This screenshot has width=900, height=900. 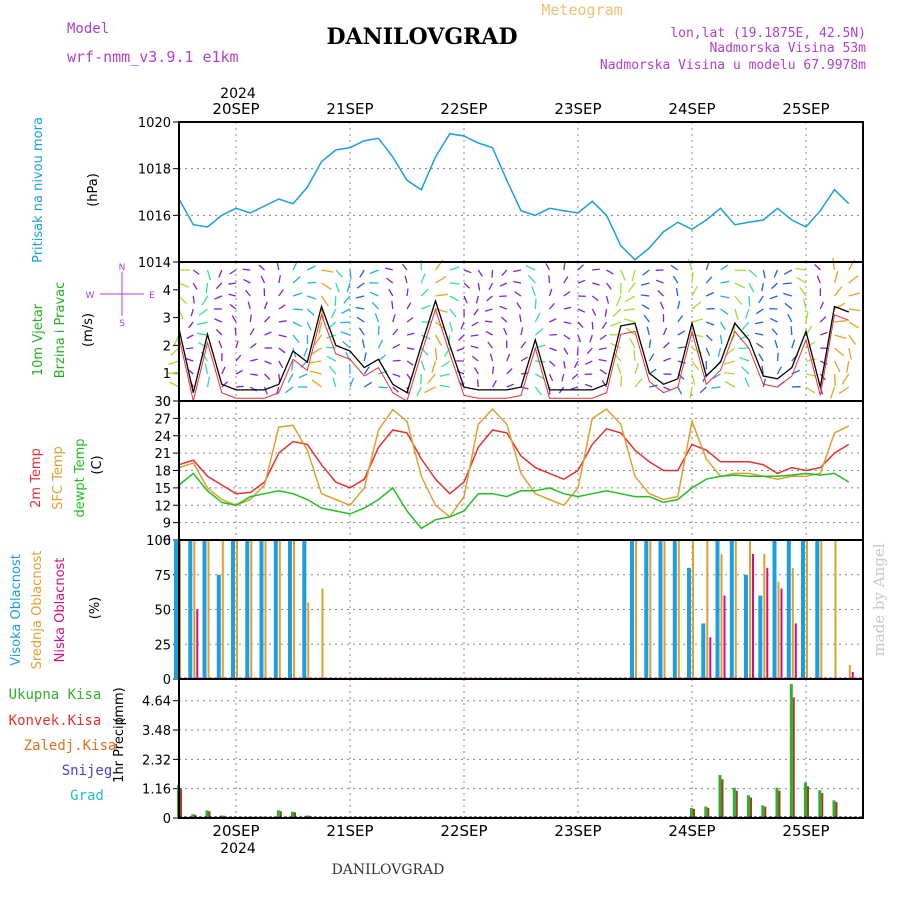 What do you see at coordinates (154, 123) in the screenshot?
I see `ytick-label-0-3: 1020` at bounding box center [154, 123].